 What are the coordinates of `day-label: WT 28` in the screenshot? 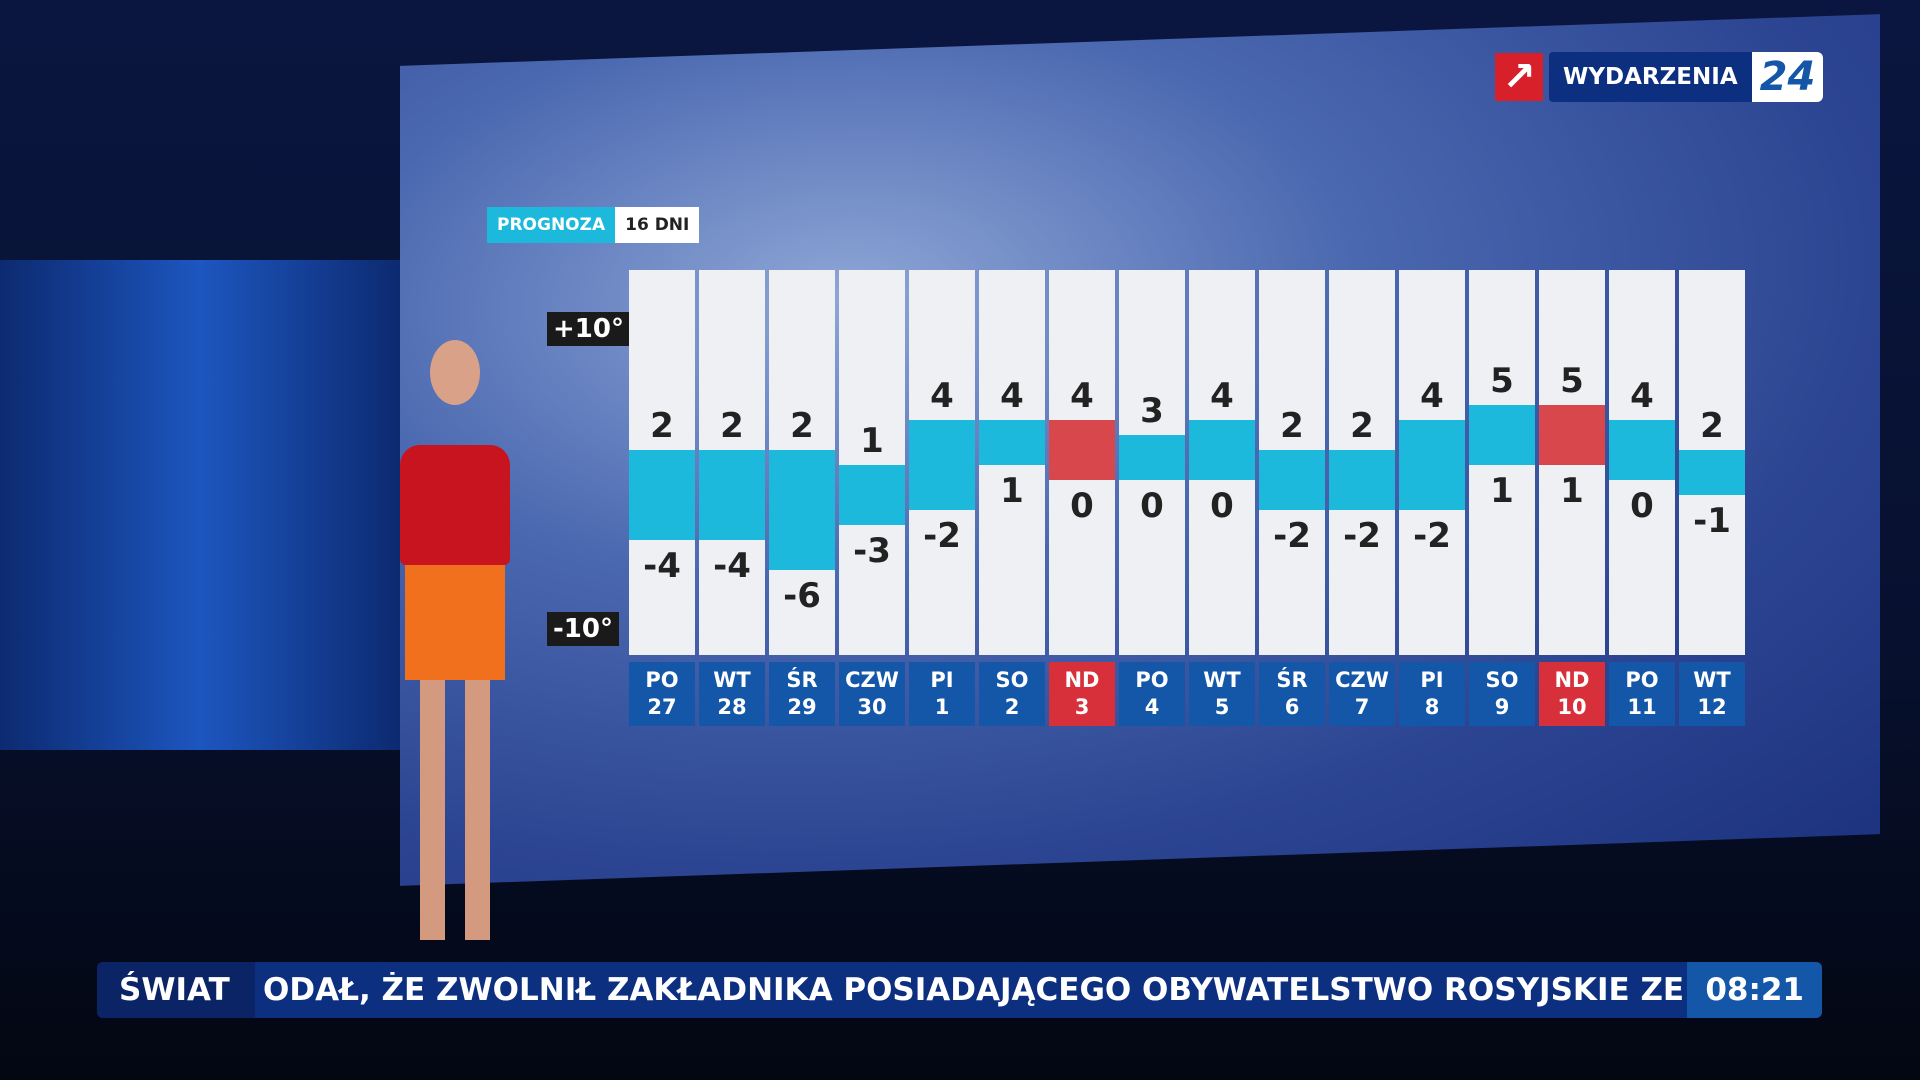 It's located at (732, 694).